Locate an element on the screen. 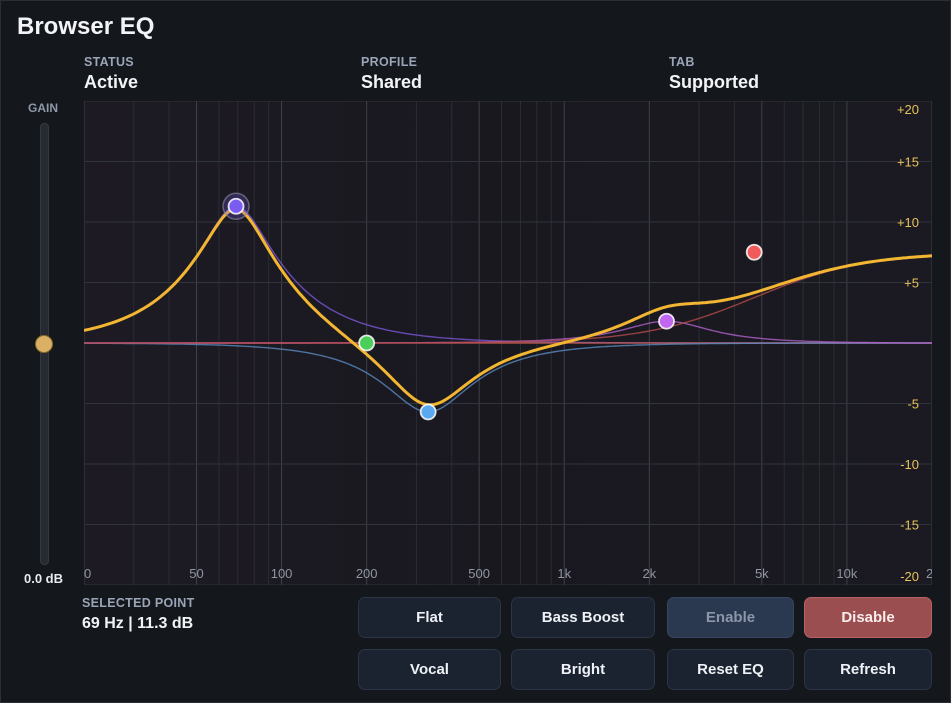 The width and height of the screenshot is (951, 703). profile-value: Shared is located at coordinates (392, 82).